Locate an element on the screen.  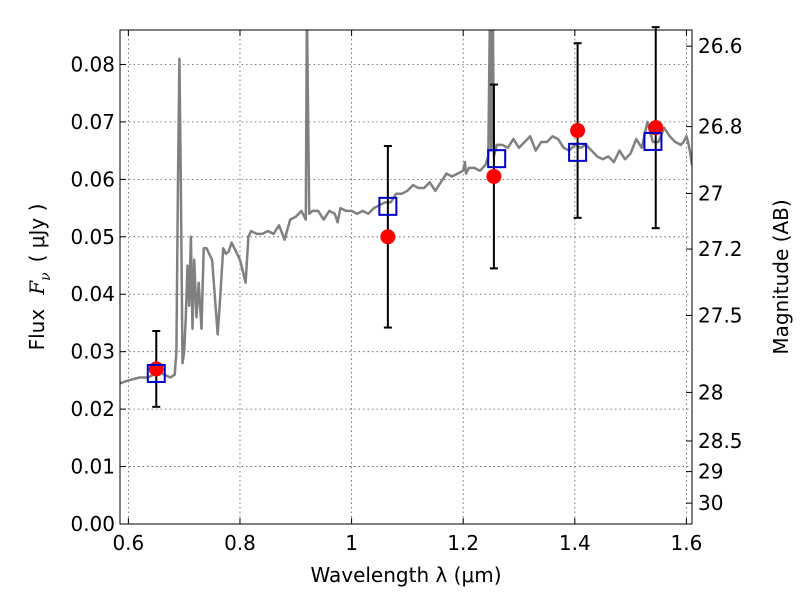
x-tick-label: 1 is located at coordinates (351, 543).